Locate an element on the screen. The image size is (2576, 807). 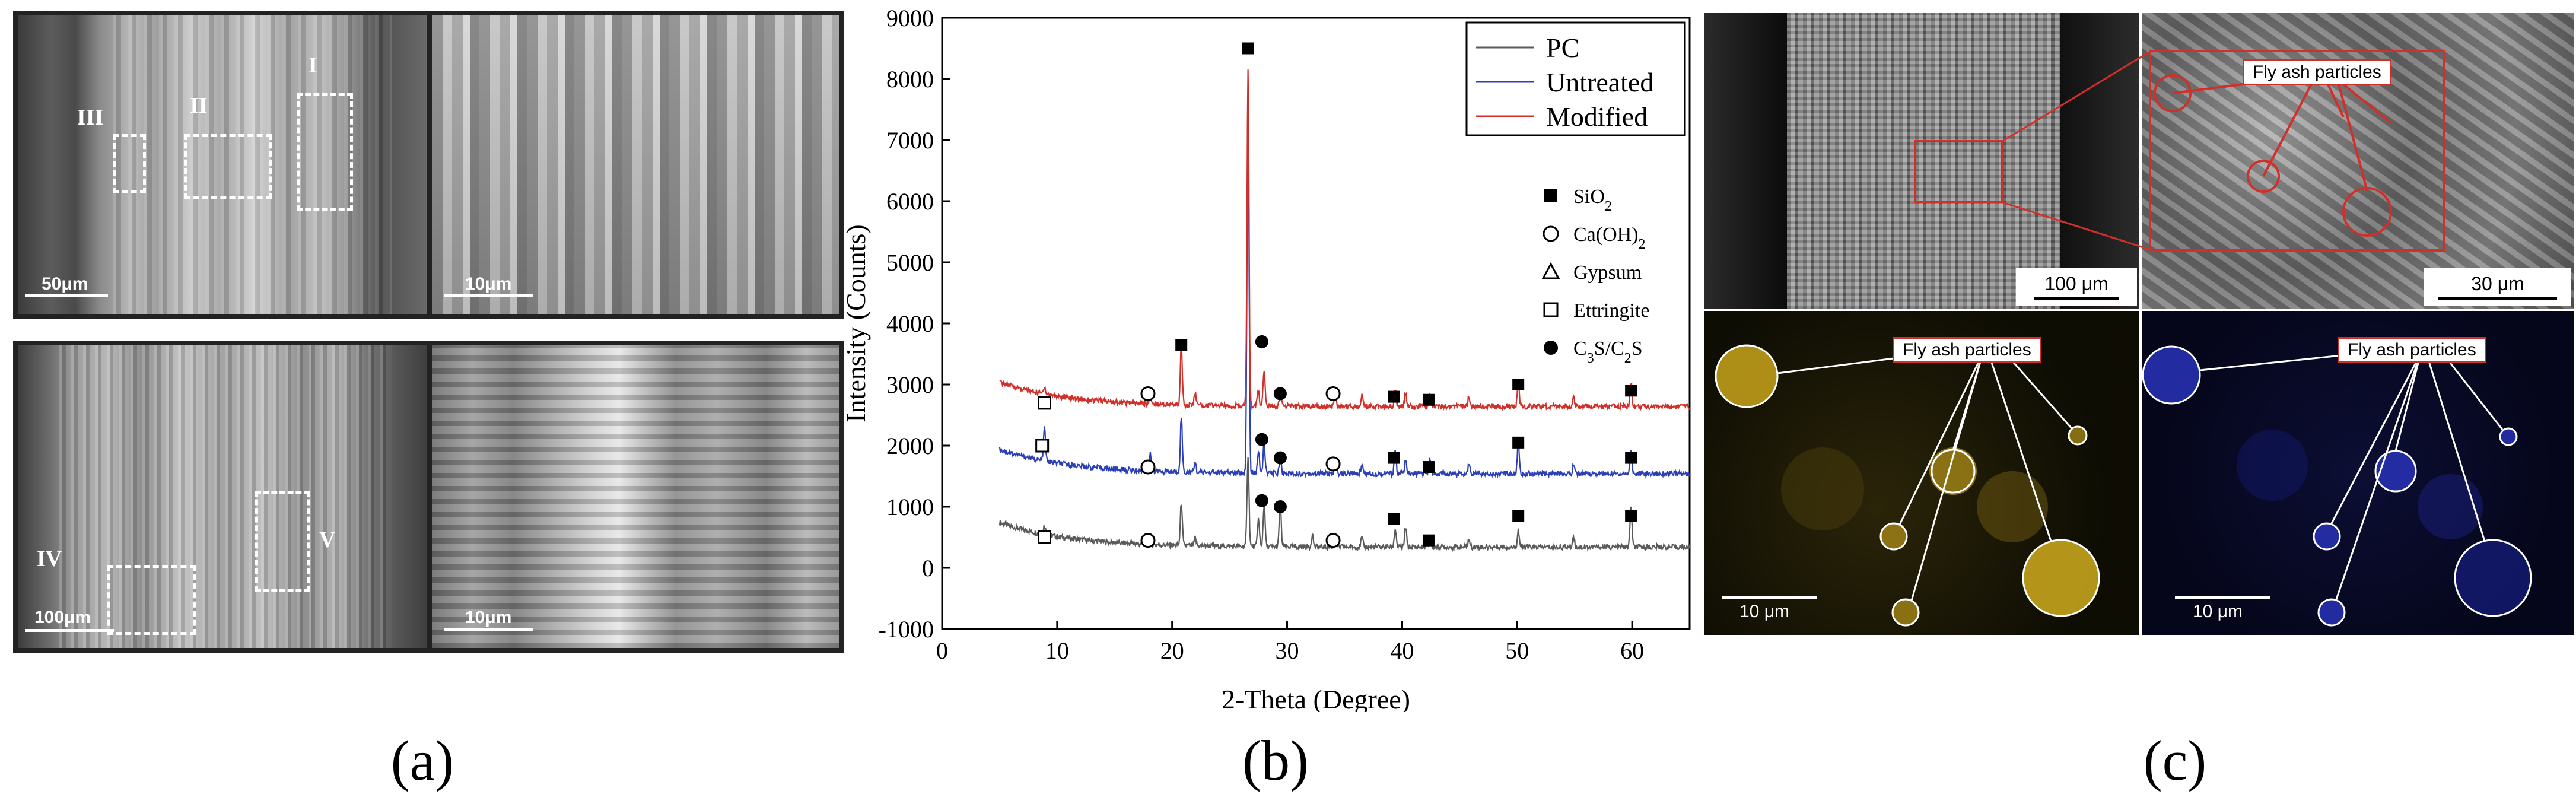
y-tick-label: 4000 is located at coordinates (910, 323).